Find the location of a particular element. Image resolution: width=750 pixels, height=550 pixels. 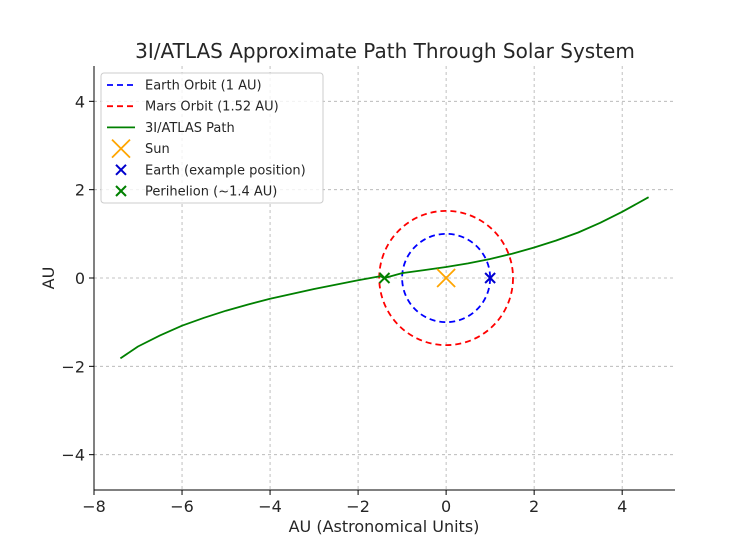

legend-entry: Sun is located at coordinates (140, 148).